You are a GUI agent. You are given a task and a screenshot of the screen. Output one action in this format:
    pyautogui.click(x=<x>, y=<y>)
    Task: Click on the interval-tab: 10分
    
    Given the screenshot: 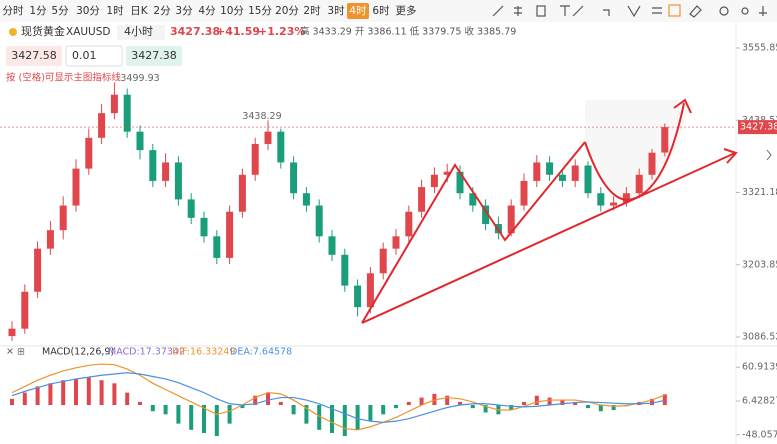 What is the action you would take?
    pyautogui.click(x=232, y=11)
    